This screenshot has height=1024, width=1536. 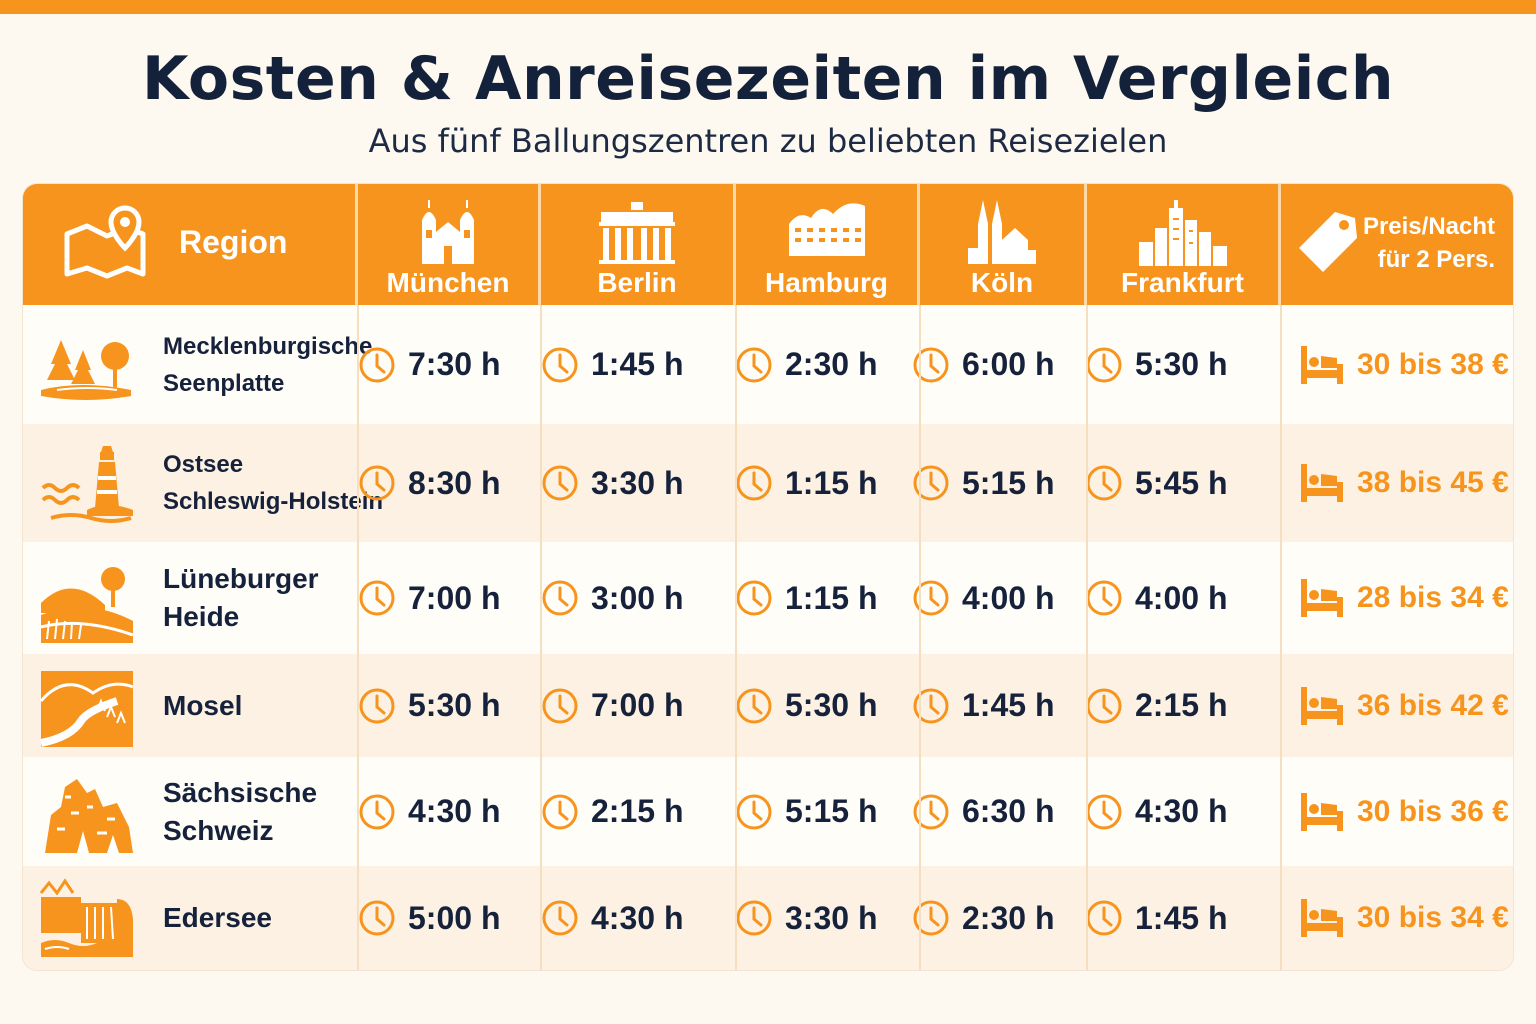 What do you see at coordinates (1182, 233) in the screenshot?
I see `frankfurt-skyline-icon` at bounding box center [1182, 233].